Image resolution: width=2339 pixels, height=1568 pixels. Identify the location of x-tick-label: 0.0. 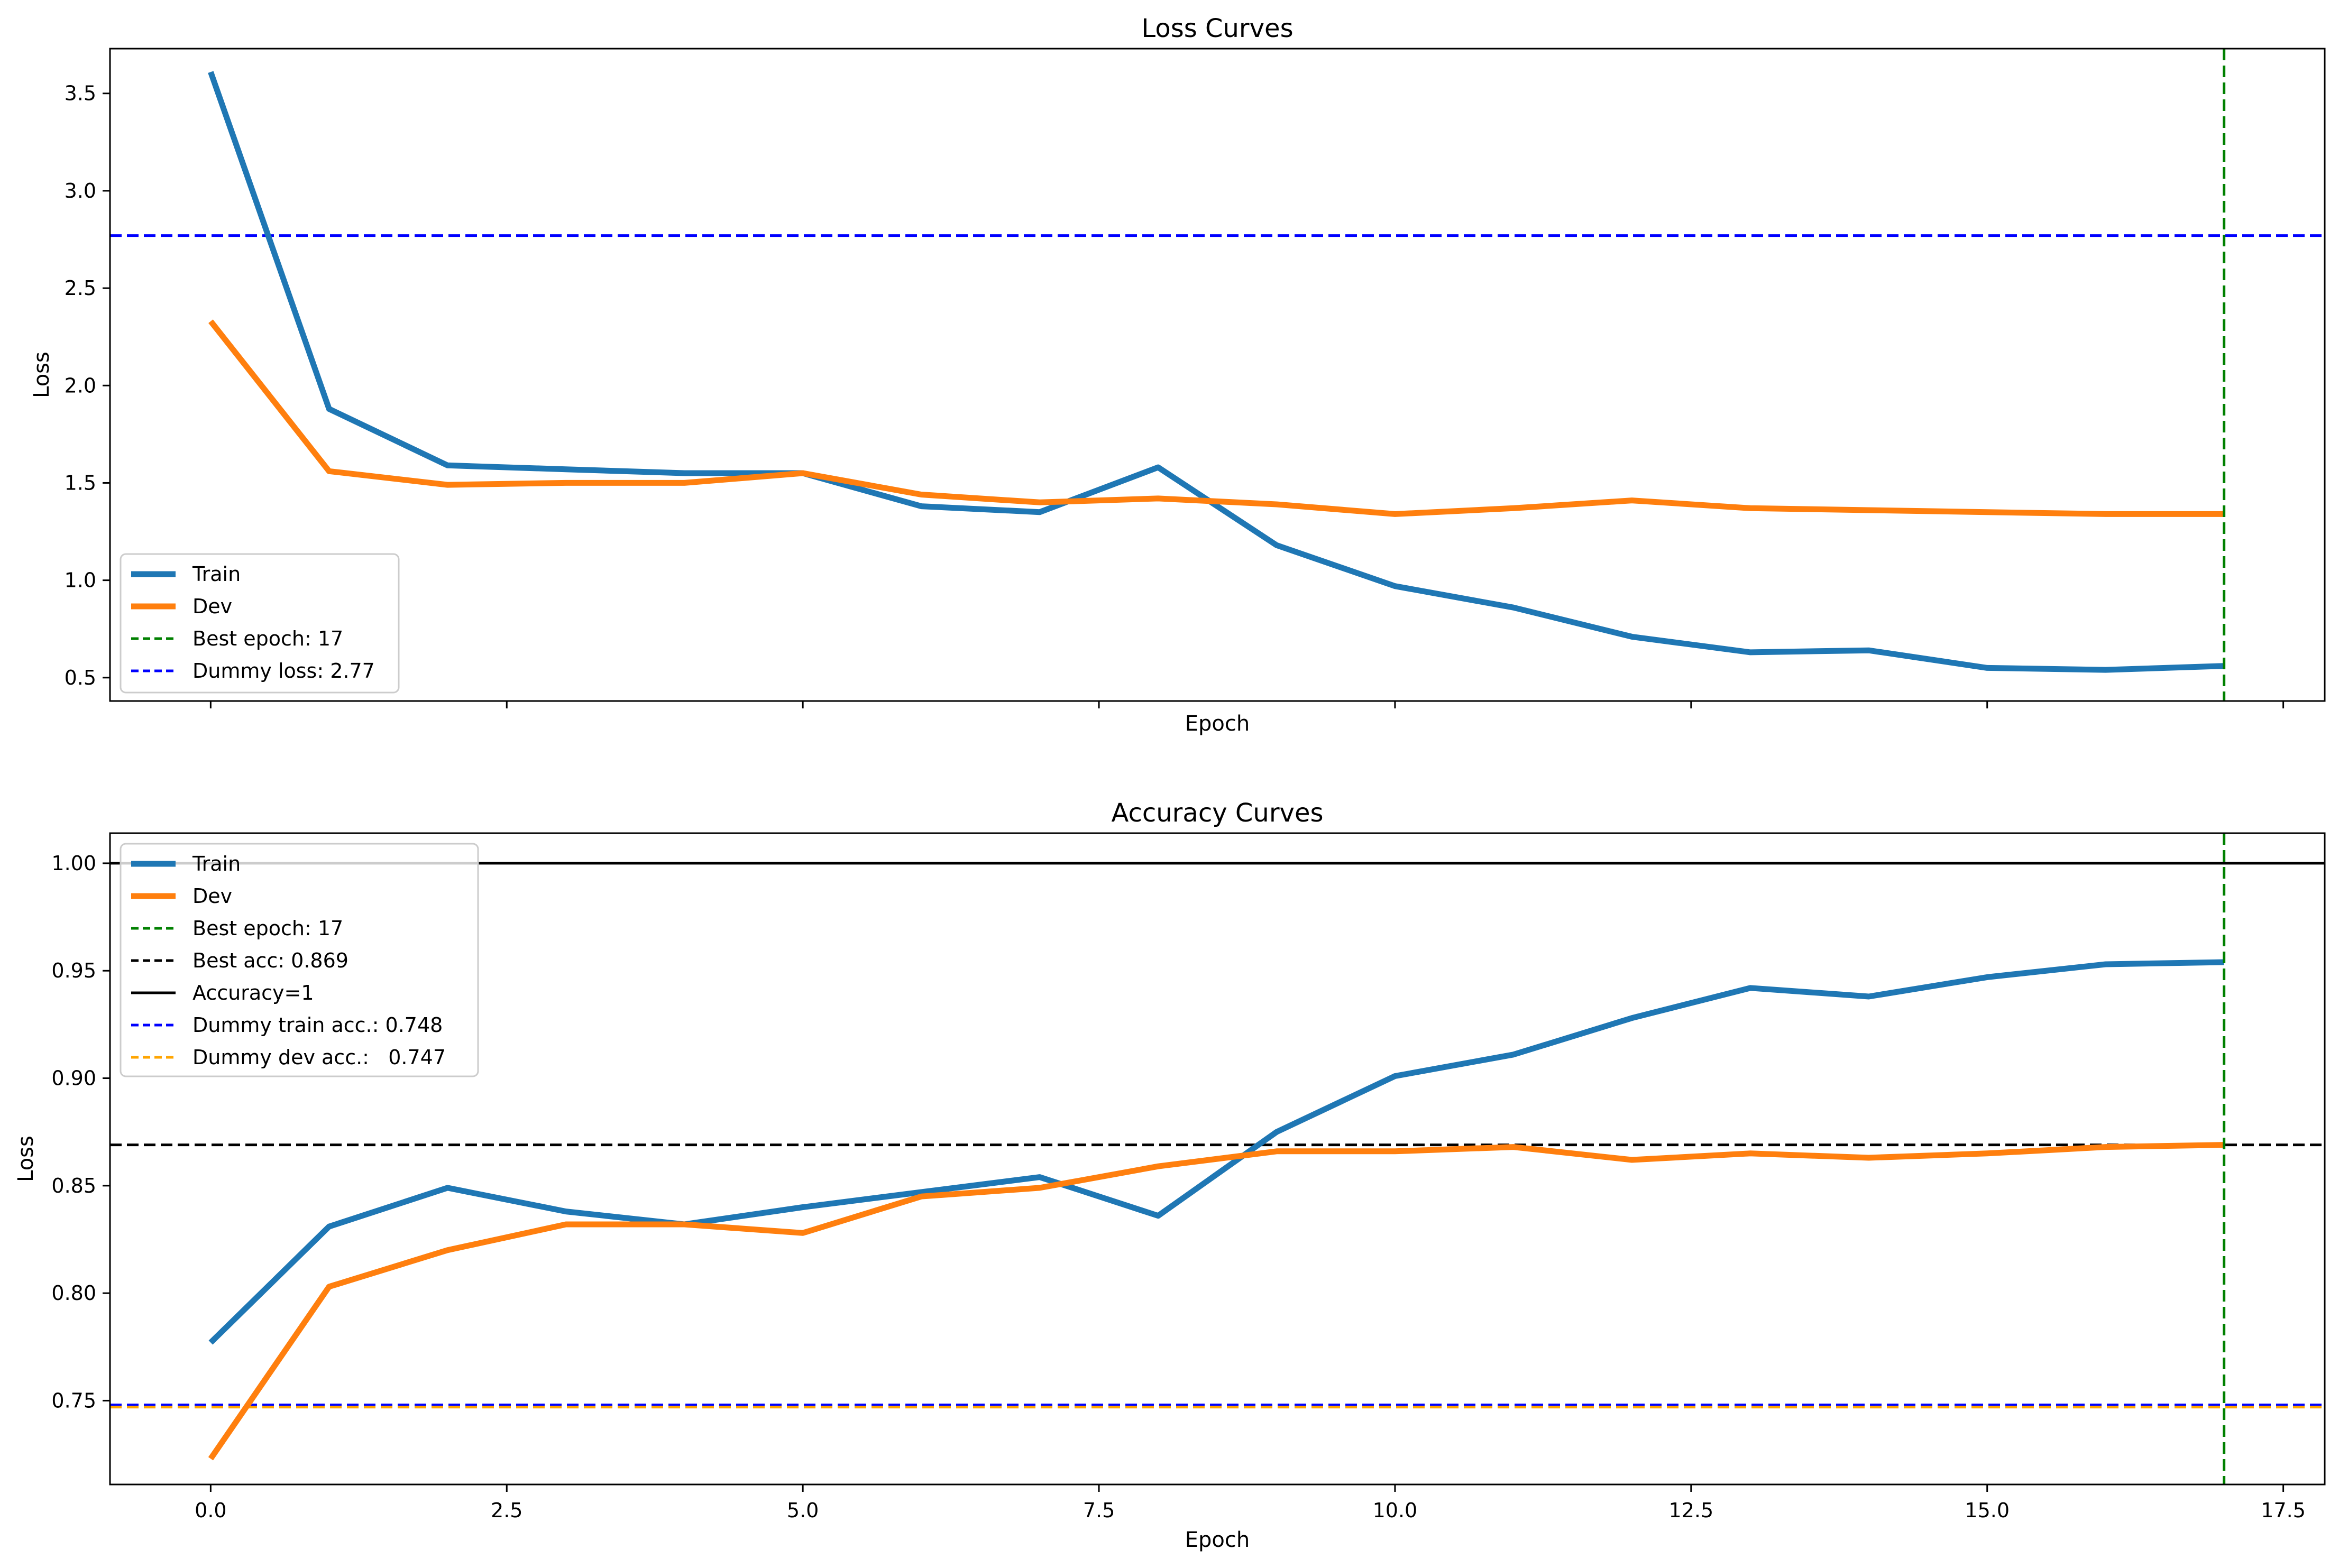
(210, 1510).